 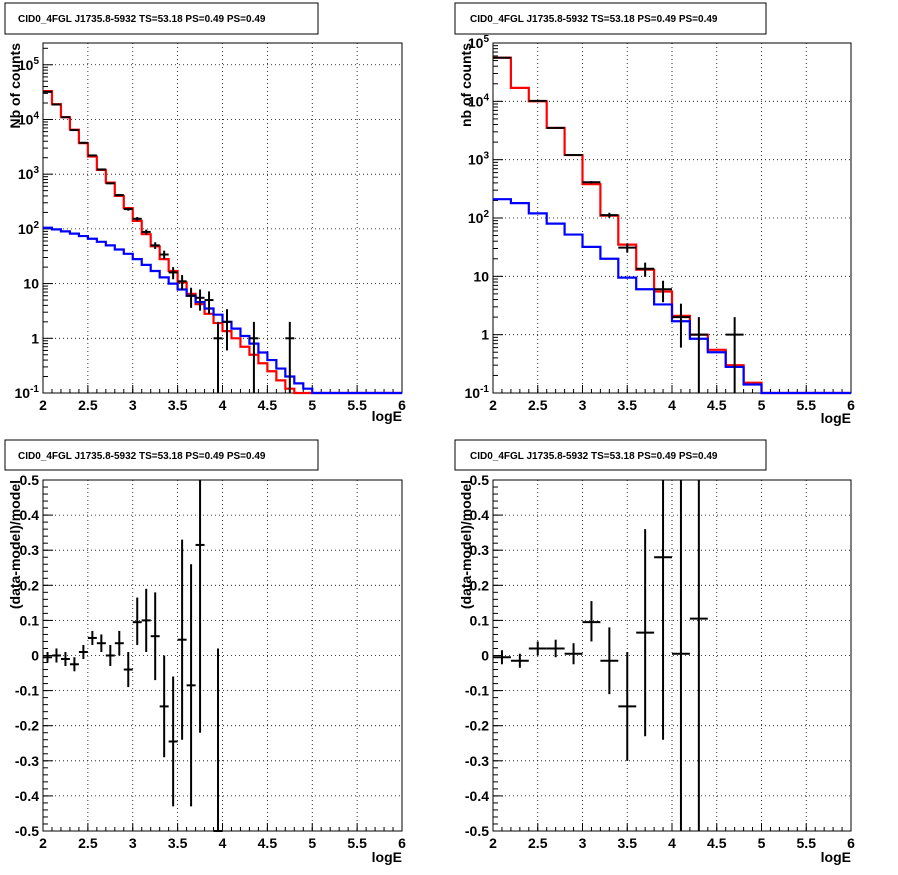 I want to click on y-tick-label: 10, so click(x=31, y=284).